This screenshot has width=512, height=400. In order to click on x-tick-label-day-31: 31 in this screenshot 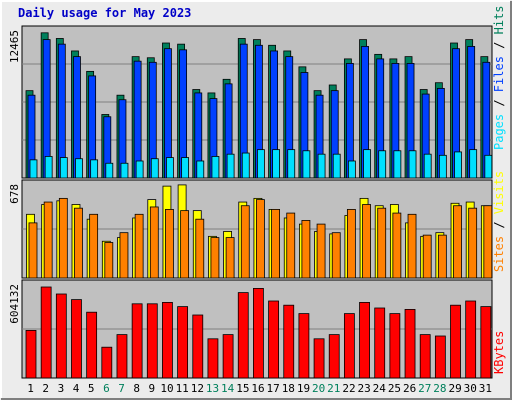, I will do `click(485, 388)`.